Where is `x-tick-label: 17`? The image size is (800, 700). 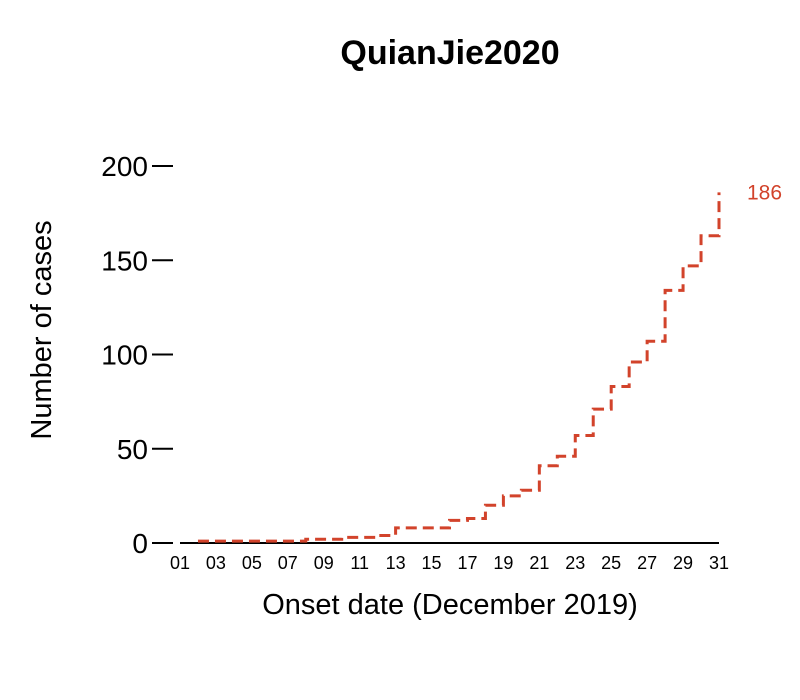 x-tick-label: 17 is located at coordinates (467, 563).